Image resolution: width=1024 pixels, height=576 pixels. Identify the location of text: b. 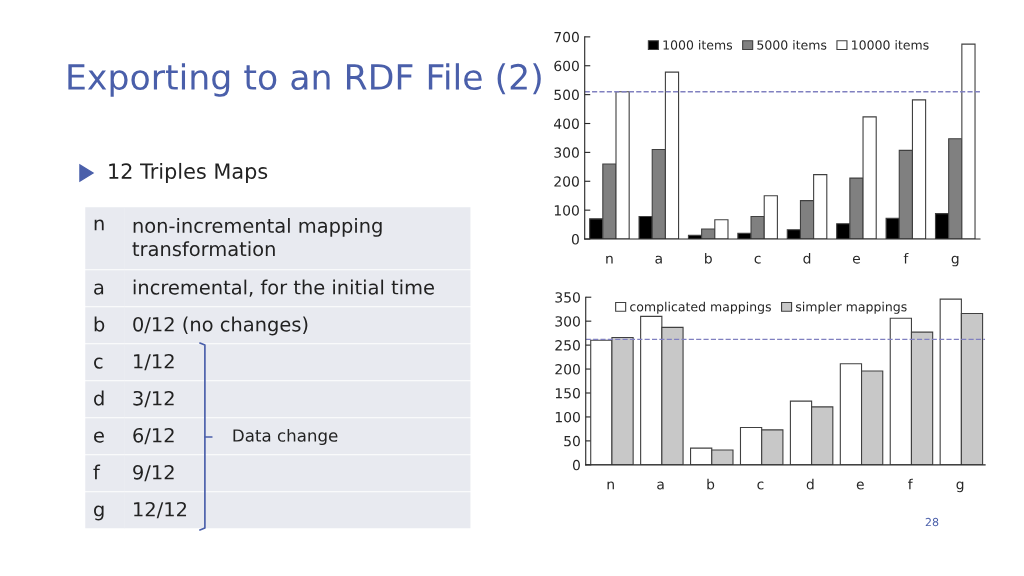
(99, 324).